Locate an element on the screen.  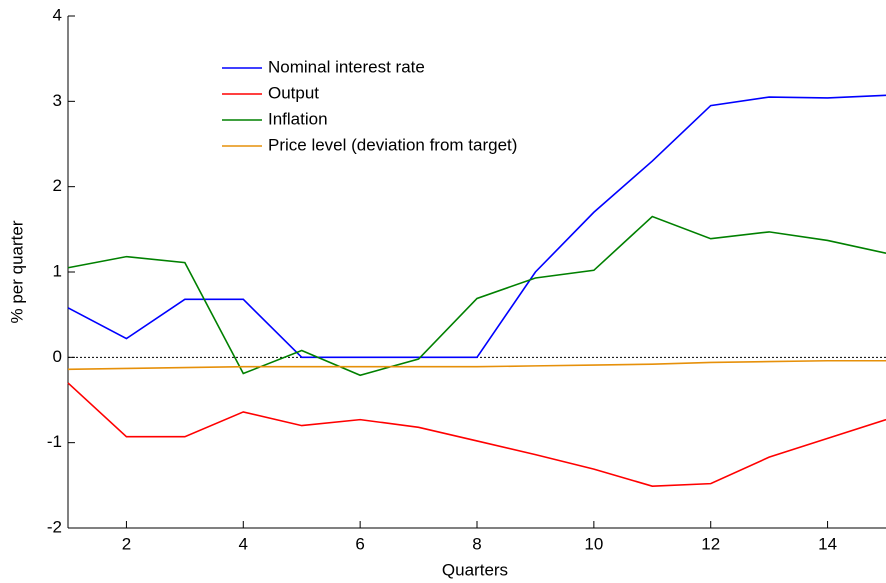
x-tick-label: 8 is located at coordinates (476, 543).